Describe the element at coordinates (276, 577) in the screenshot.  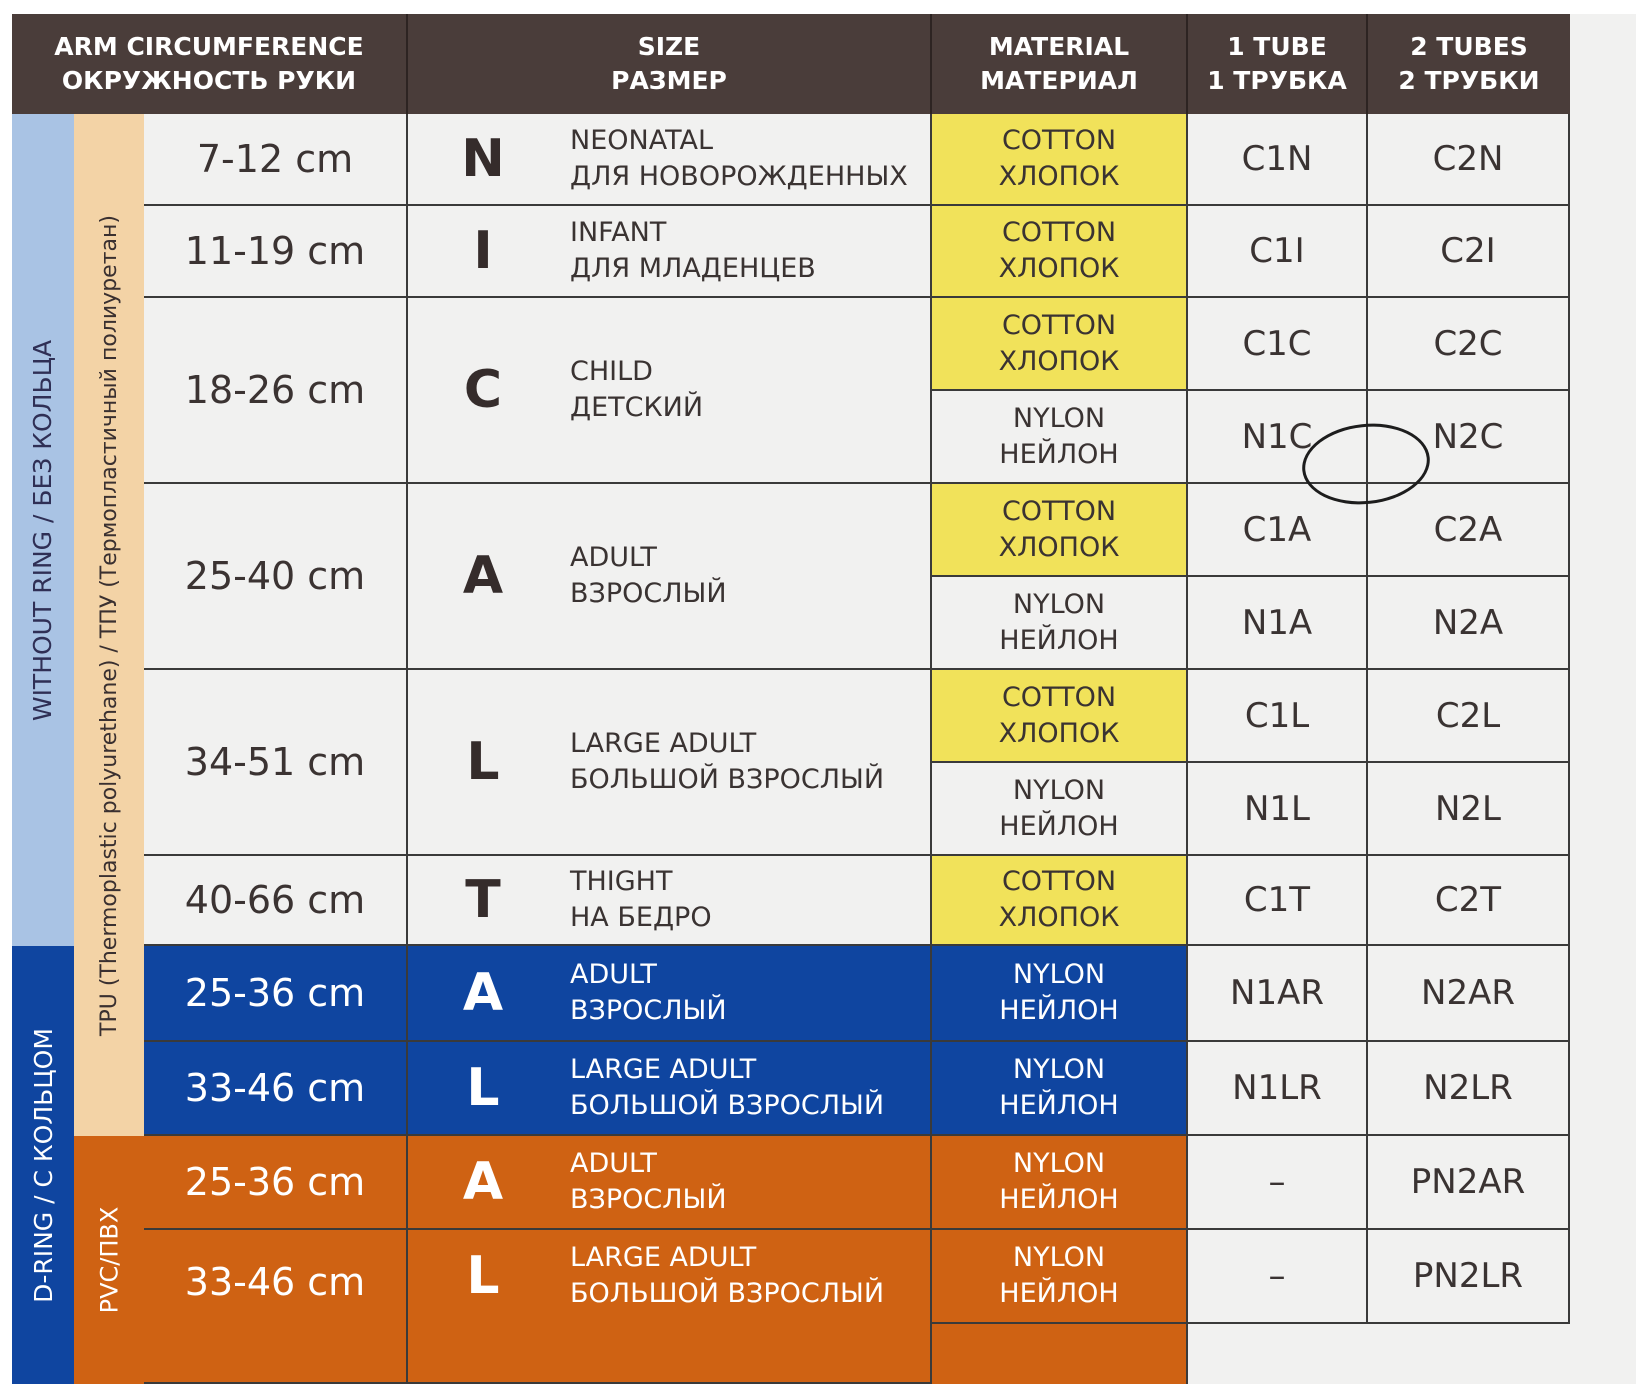
I see `circumference-cell: 25-40 cm` at that location.